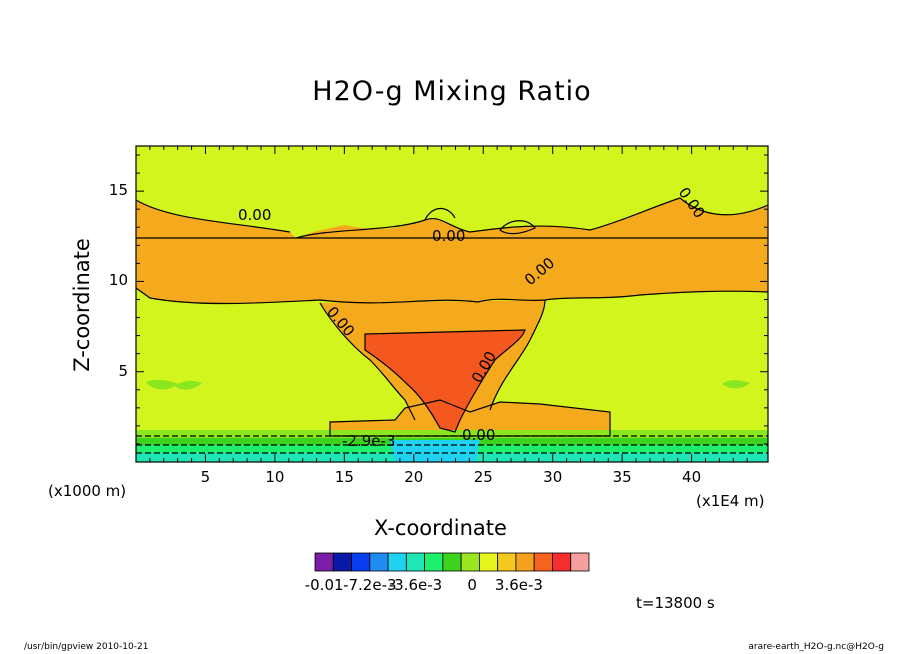 The height and width of the screenshot is (654, 904). What do you see at coordinates (452, 91) in the screenshot?
I see `chart-title: H2O-g Mixing Ratio` at bounding box center [452, 91].